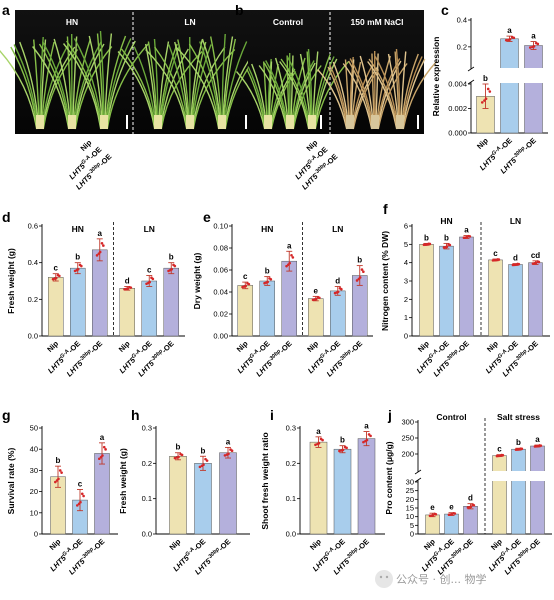 The width and height of the screenshot is (554, 600). I want to click on photo-b-salt-label: 150 mM NaCl, so click(377, 22).